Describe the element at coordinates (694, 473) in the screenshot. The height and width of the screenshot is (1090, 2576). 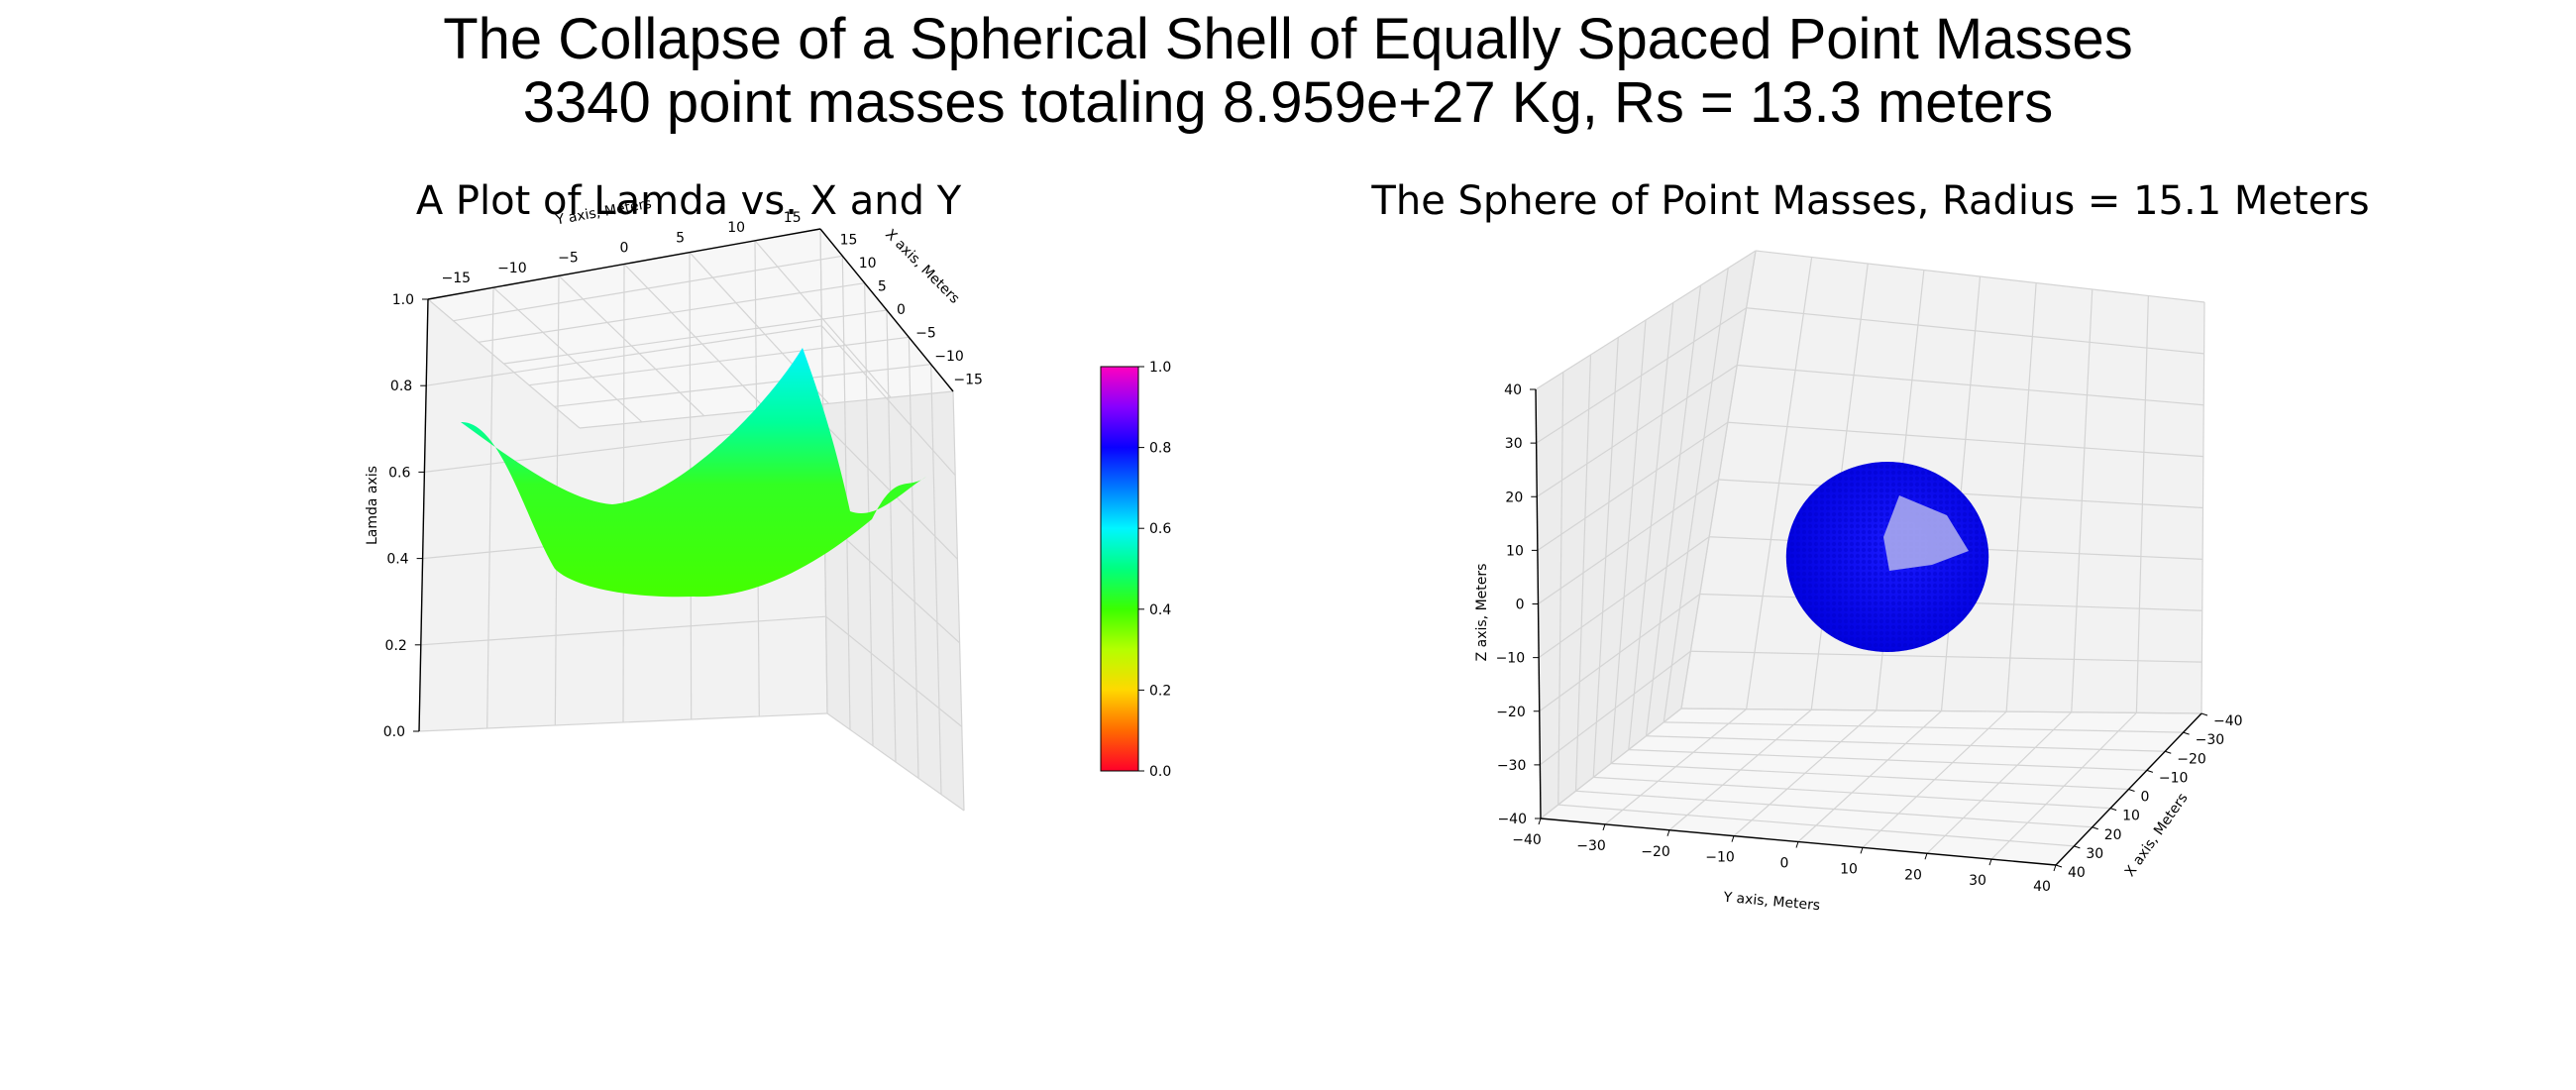
I see `lamda-surface` at that location.